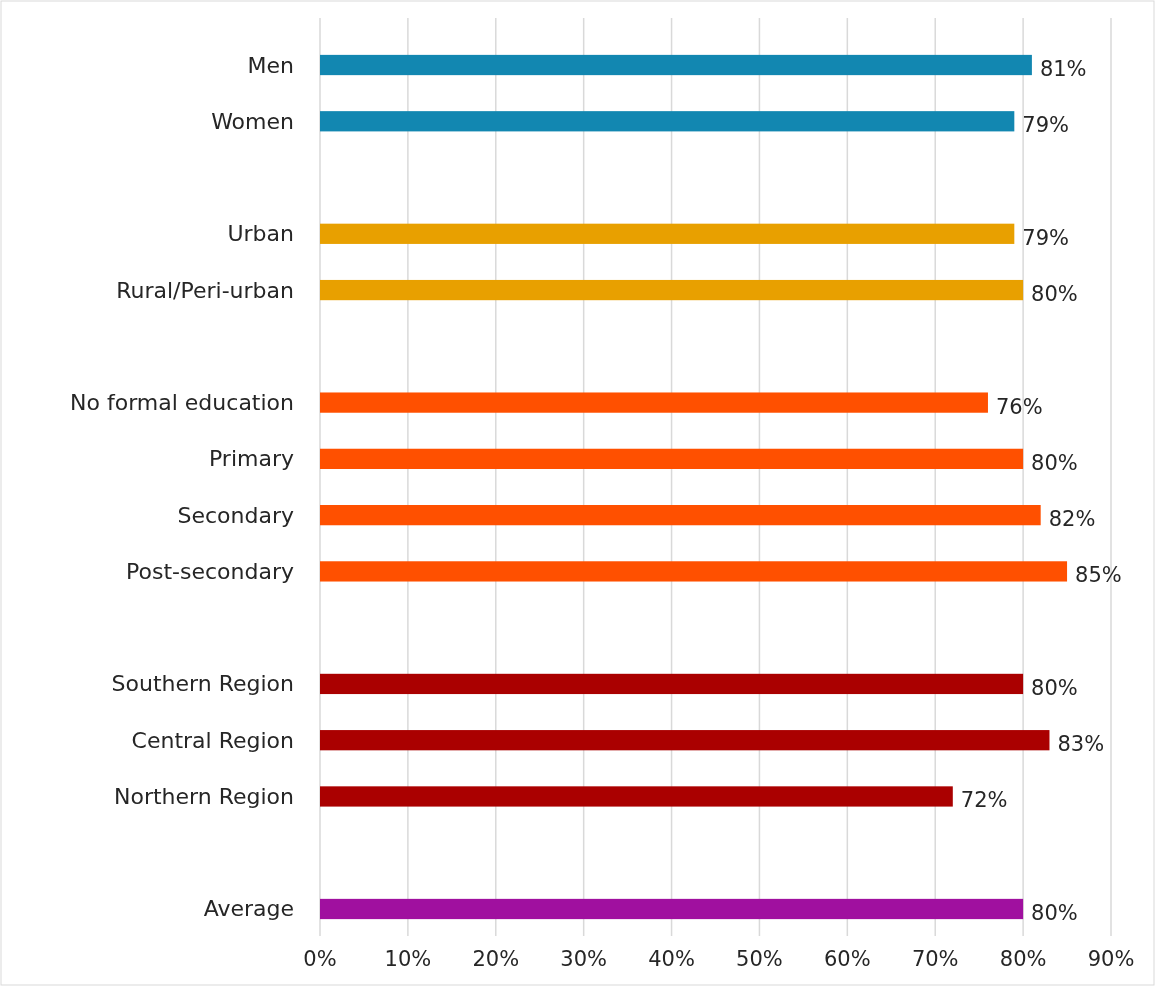 Image resolution: width=1155 pixels, height=986 pixels. Describe the element at coordinates (270, 65) in the screenshot. I see `y-tick-label: Men` at that location.